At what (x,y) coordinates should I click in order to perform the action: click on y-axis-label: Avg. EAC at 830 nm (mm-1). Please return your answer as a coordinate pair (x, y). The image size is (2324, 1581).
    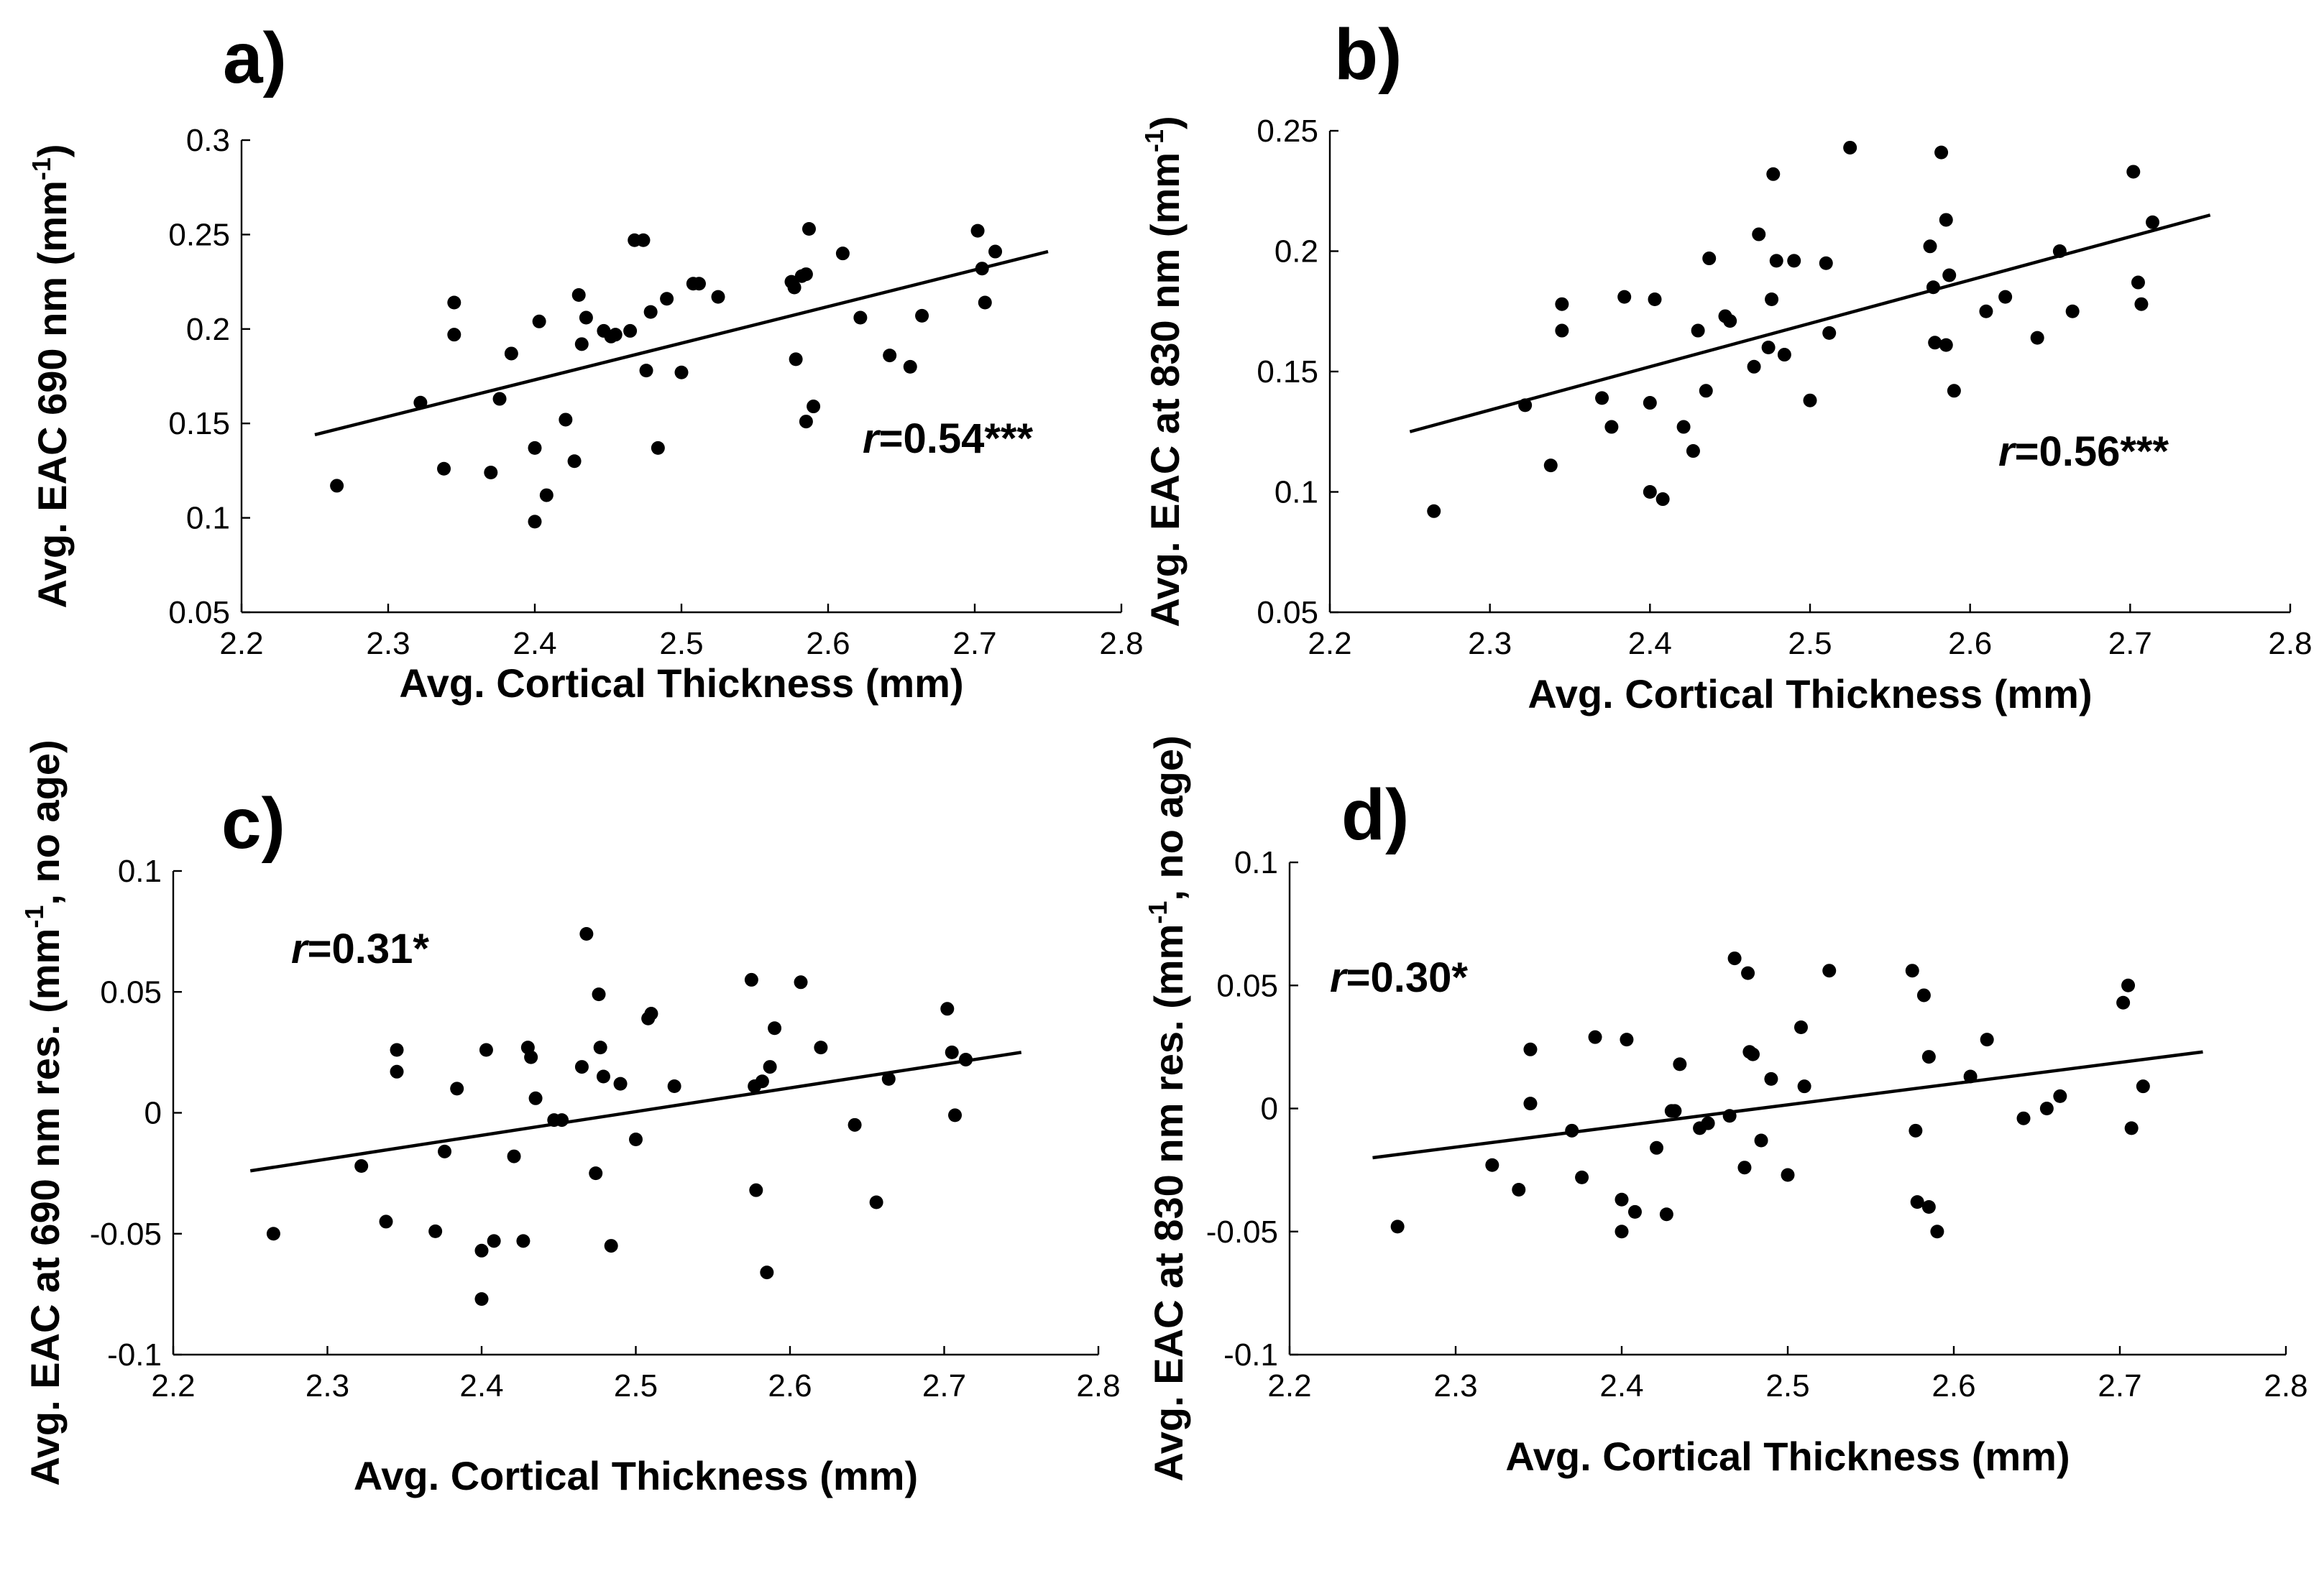
    Looking at the image, I should click on (1163, 371).